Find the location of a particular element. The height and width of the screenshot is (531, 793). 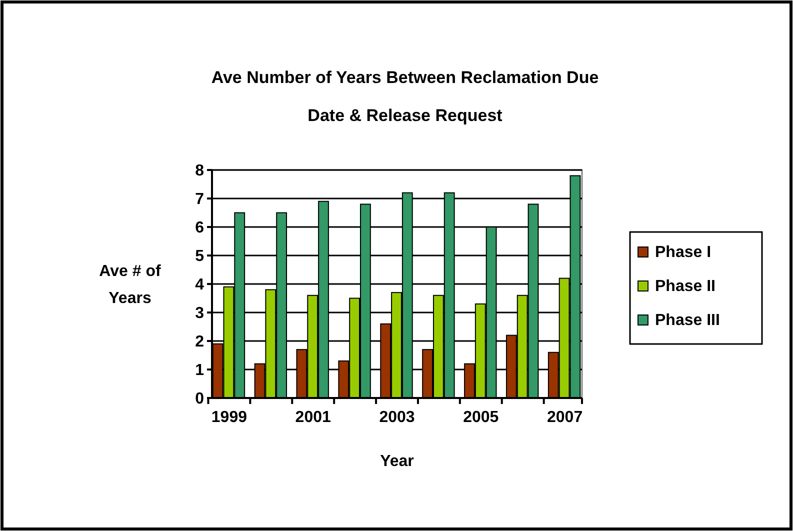

y-tick-label: 4 is located at coordinates (199, 285).